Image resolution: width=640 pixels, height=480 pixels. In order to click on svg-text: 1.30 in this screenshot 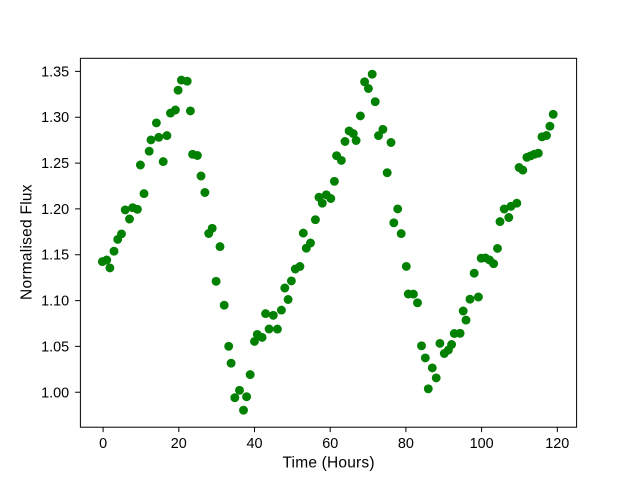, I will do `click(55, 118)`.